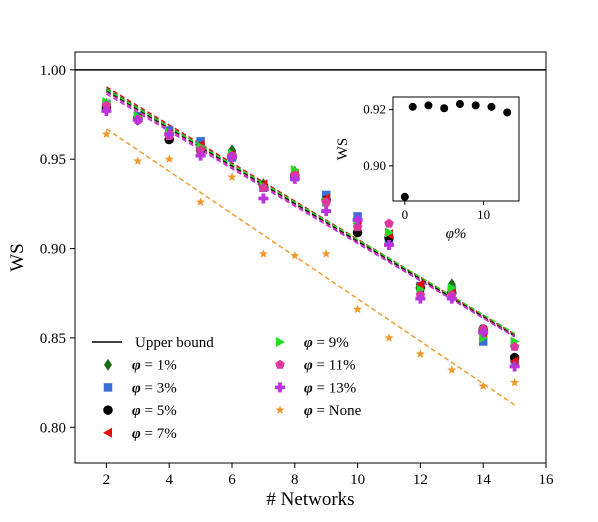 This screenshot has width=598, height=522. I want to click on legend-label: φ = None, so click(333, 411).